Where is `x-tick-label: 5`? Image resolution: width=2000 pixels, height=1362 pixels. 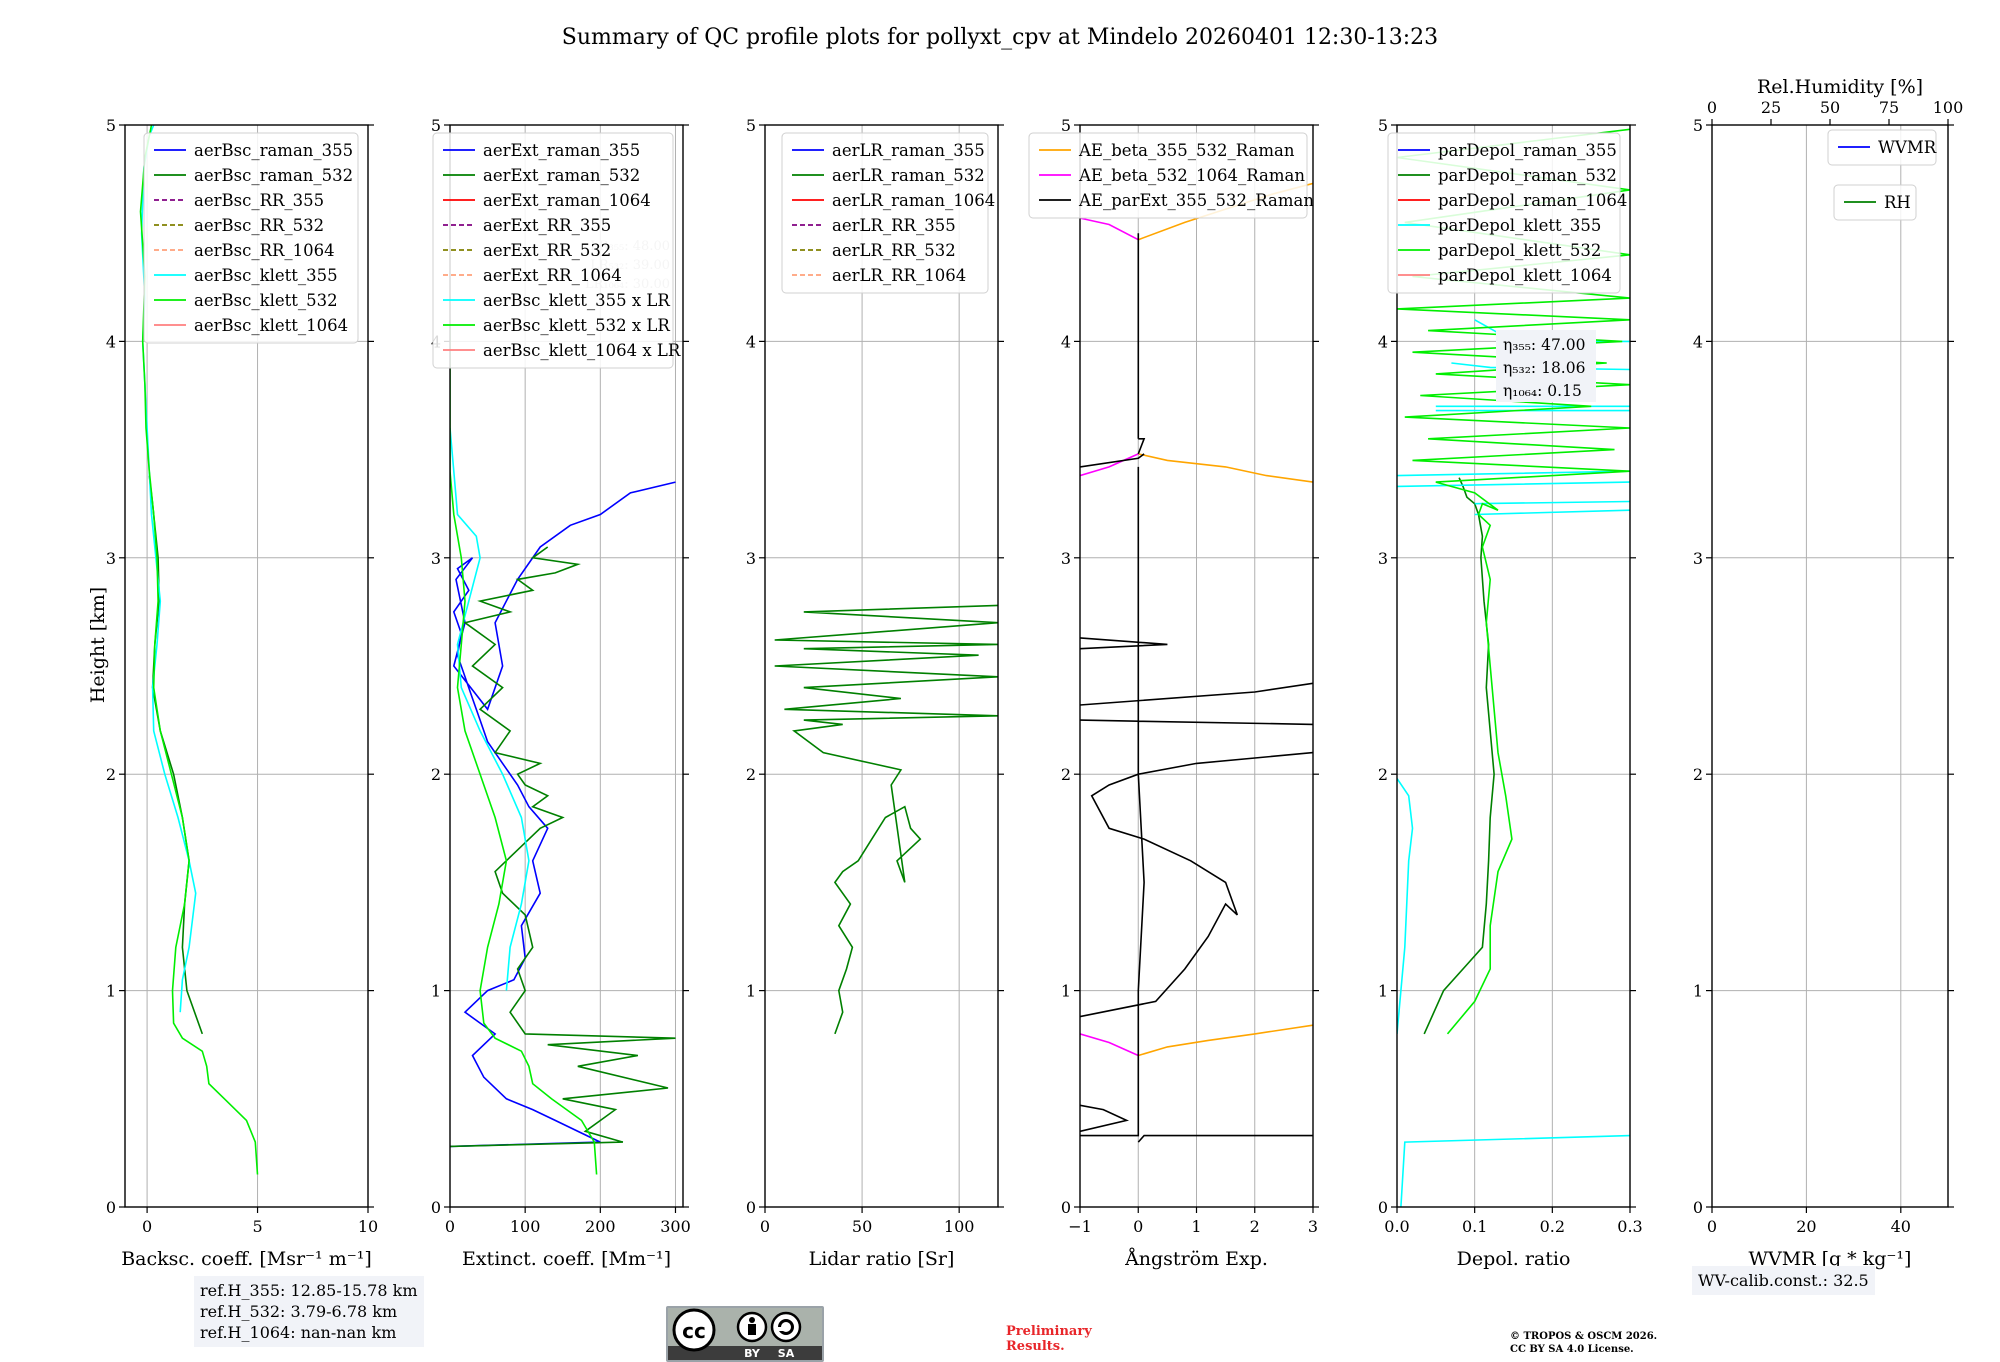
x-tick-label: 5 is located at coordinates (257, 1226).